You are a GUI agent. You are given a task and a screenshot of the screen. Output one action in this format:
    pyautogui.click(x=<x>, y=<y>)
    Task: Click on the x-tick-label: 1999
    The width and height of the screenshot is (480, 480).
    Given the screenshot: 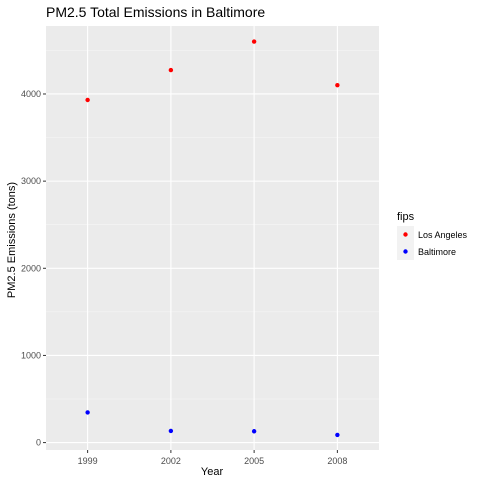 What is the action you would take?
    pyautogui.click(x=88, y=461)
    